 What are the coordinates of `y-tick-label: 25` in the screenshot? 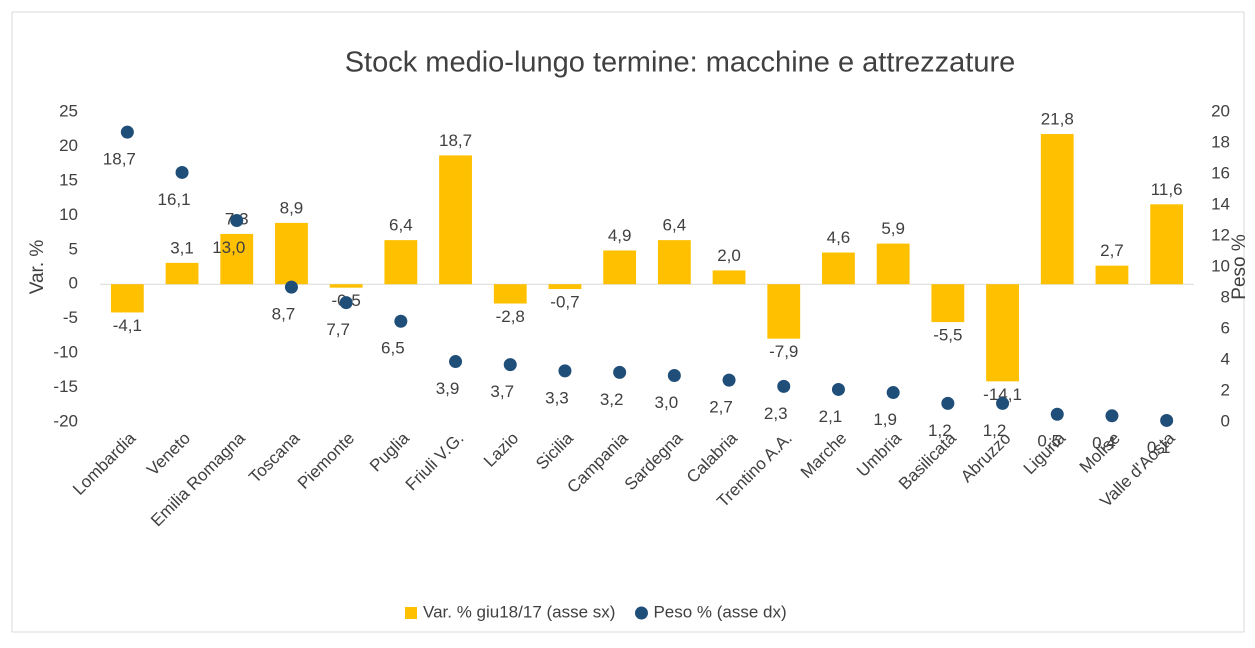 It's located at (68, 110).